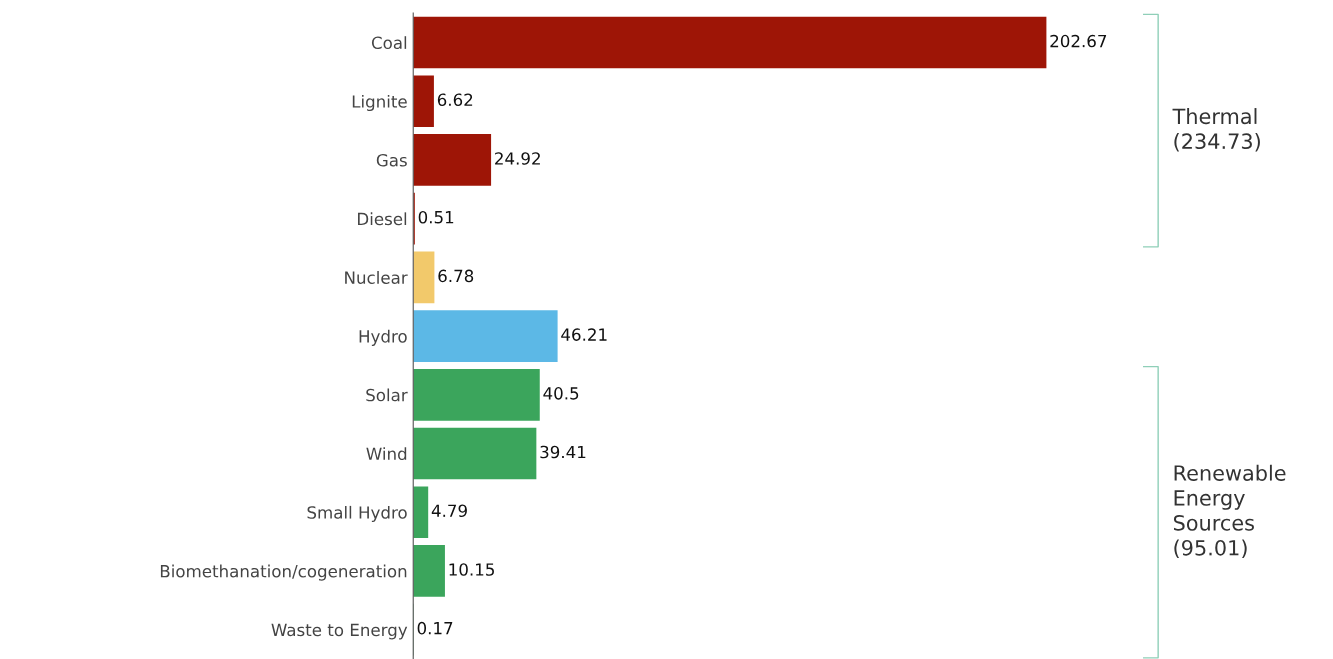  Describe the element at coordinates (357, 514) in the screenshot. I see `y-tick-label: Small Hydro` at that location.